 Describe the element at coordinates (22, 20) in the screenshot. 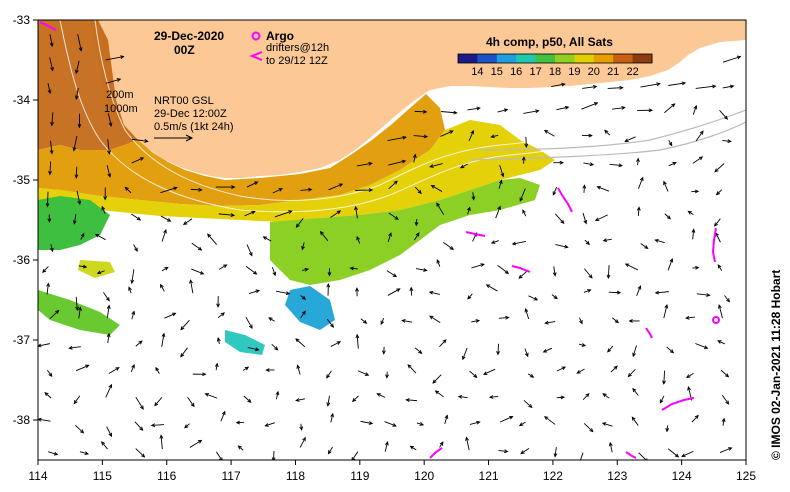

I see `lat-tick-label: -33` at that location.